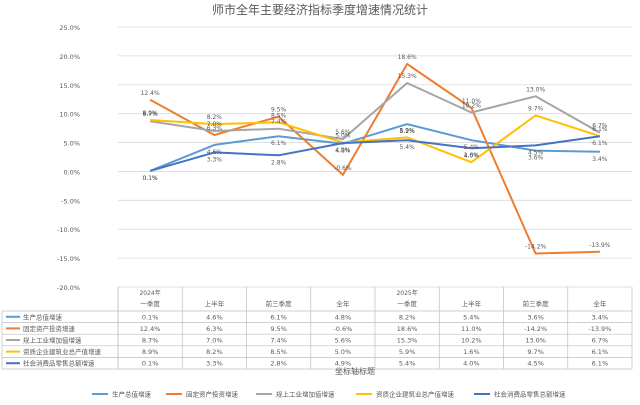 The width and height of the screenshot is (640, 405). I want to click on table-cell: 5.6%, so click(343, 341).